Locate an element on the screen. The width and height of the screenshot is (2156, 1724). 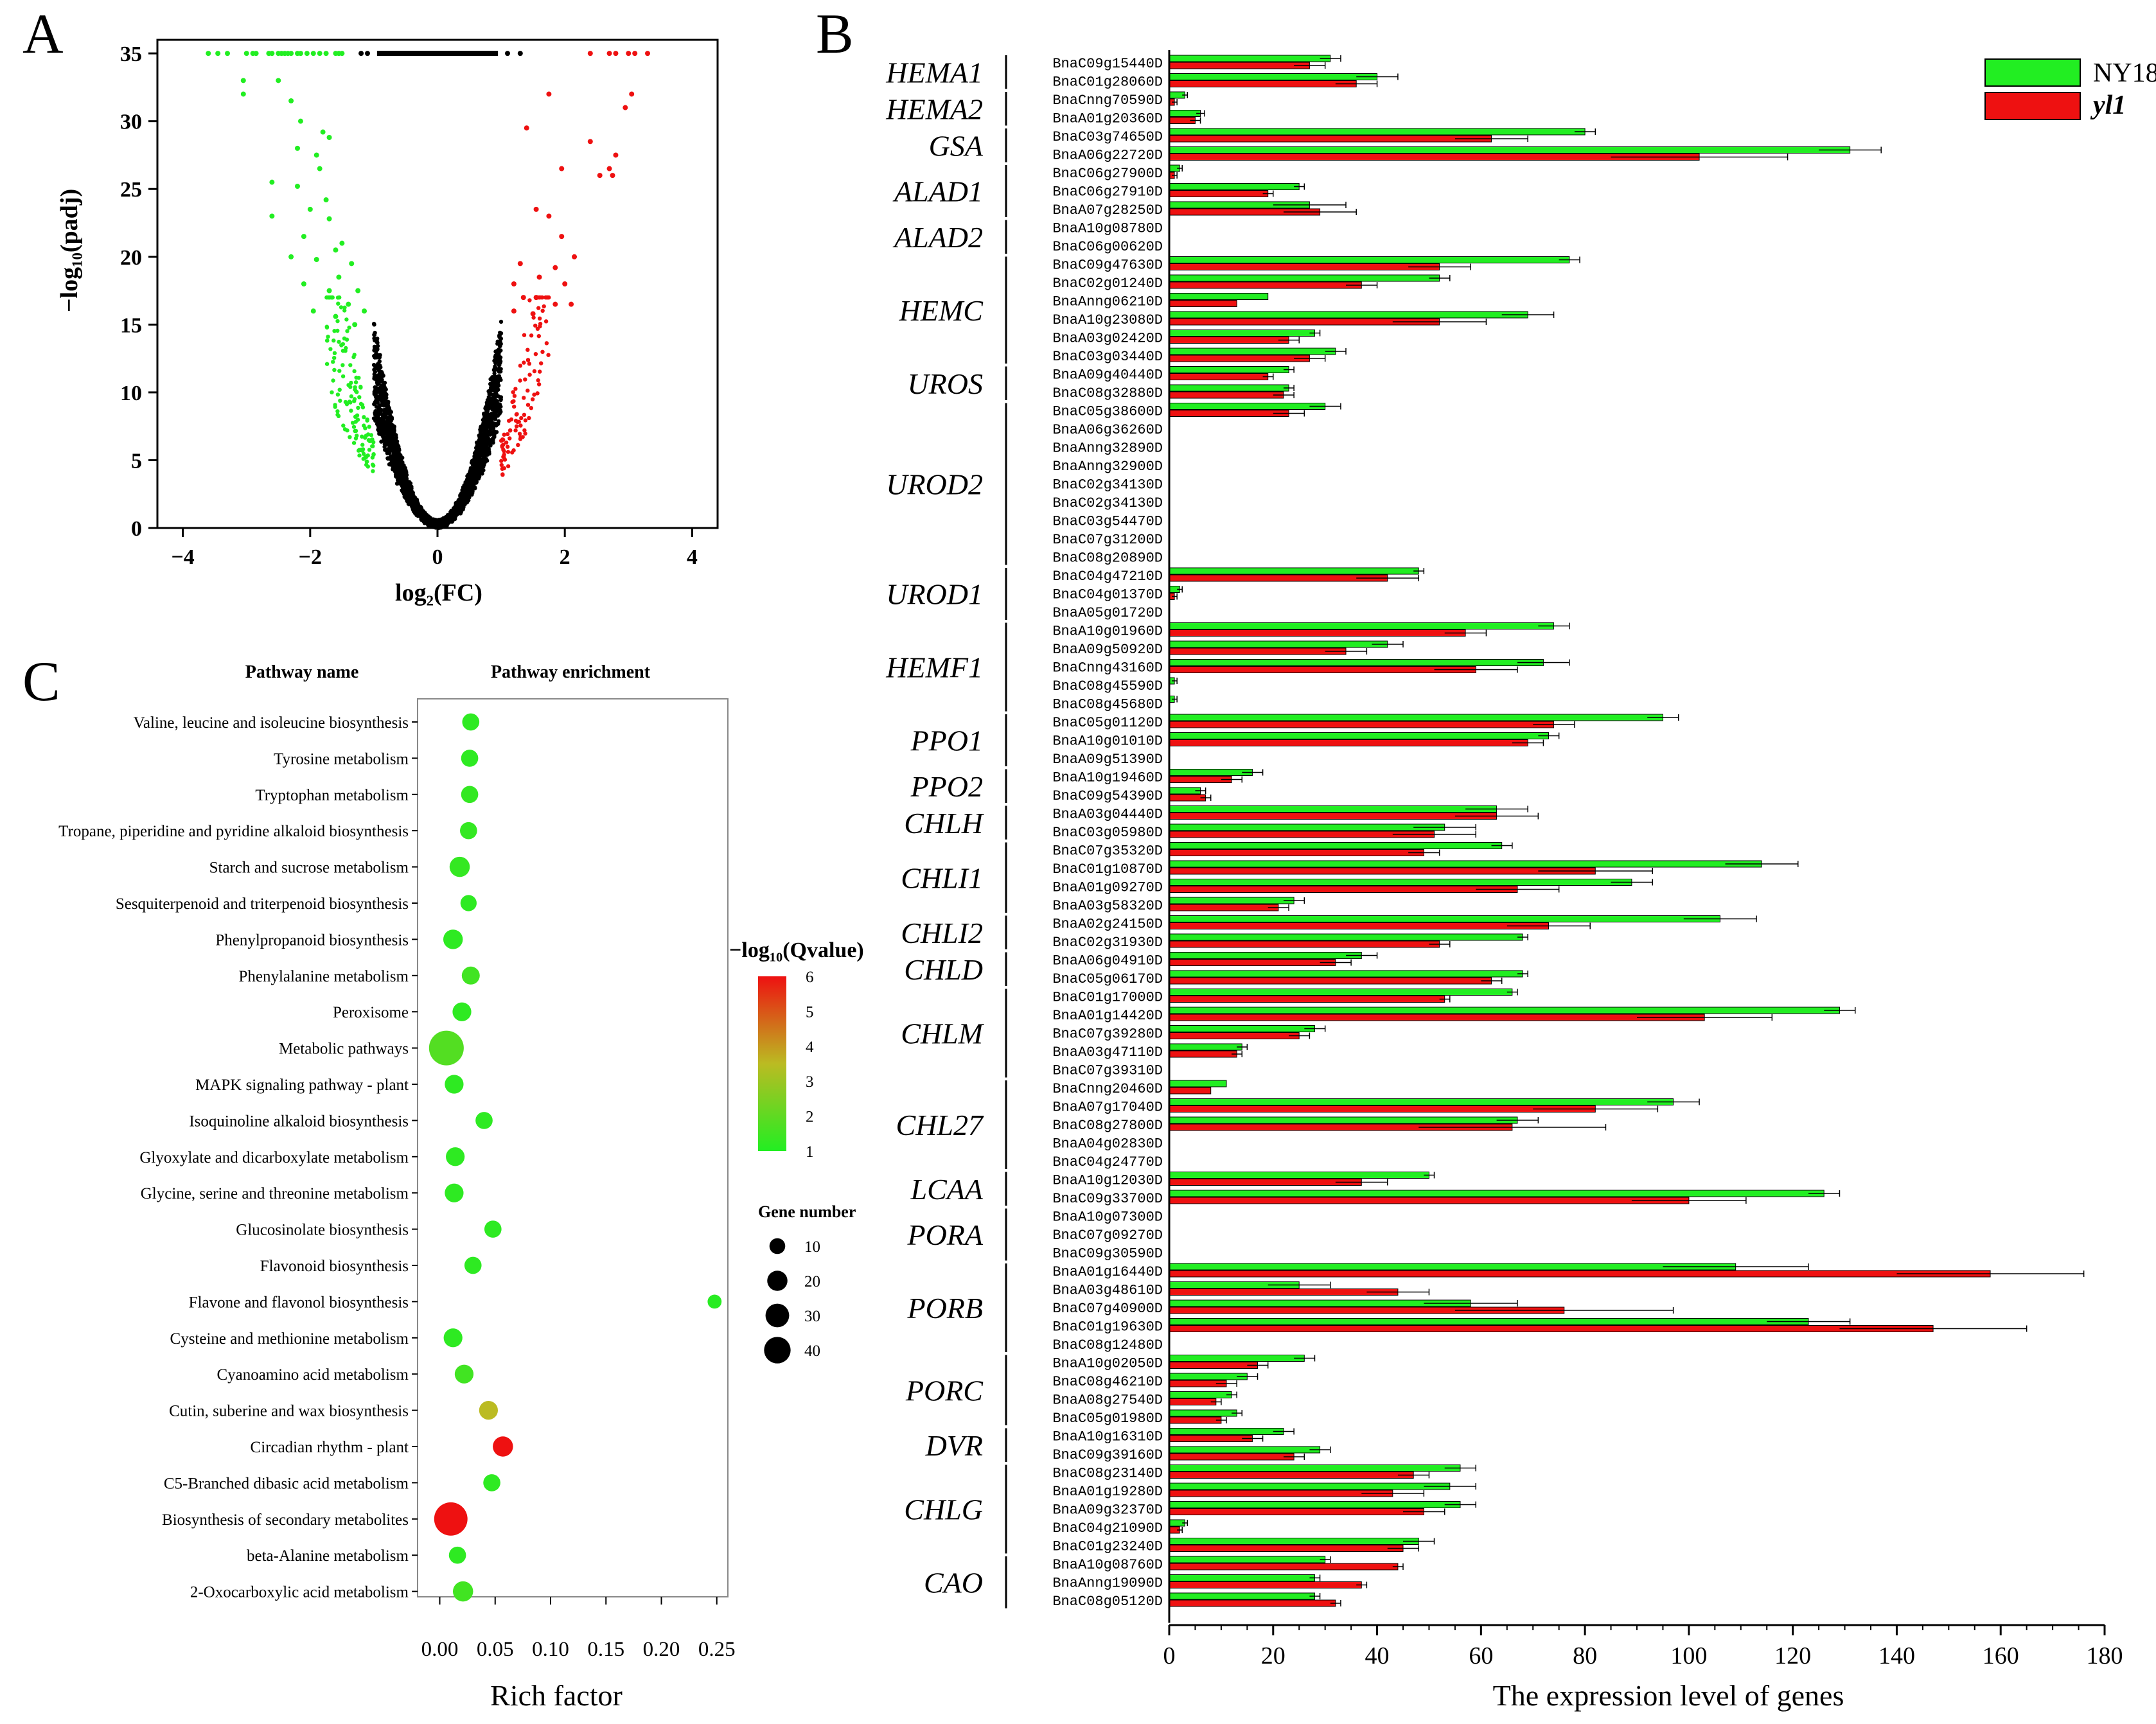
gene-label: BnaC06g27900D is located at coordinates (1107, 174).